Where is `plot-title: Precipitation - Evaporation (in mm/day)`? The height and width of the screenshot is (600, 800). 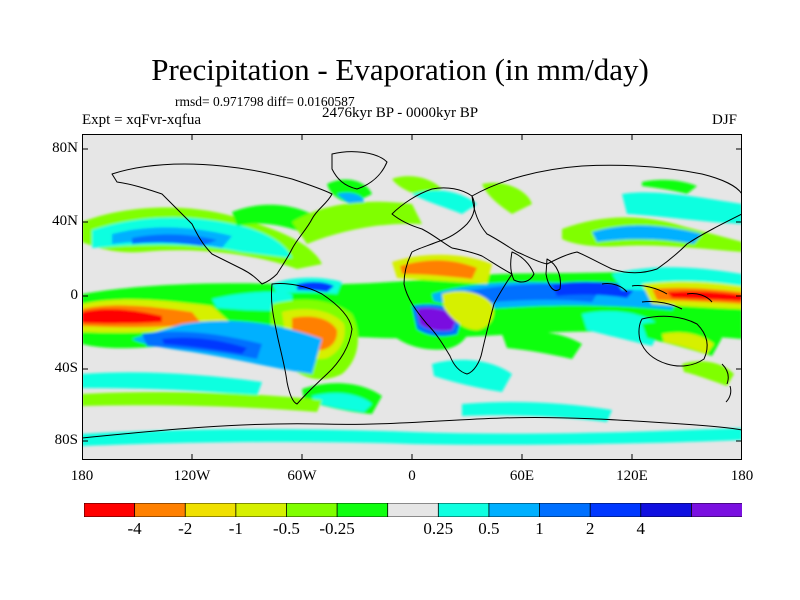
plot-title: Precipitation - Evaporation (in mm/day) is located at coordinates (400, 69).